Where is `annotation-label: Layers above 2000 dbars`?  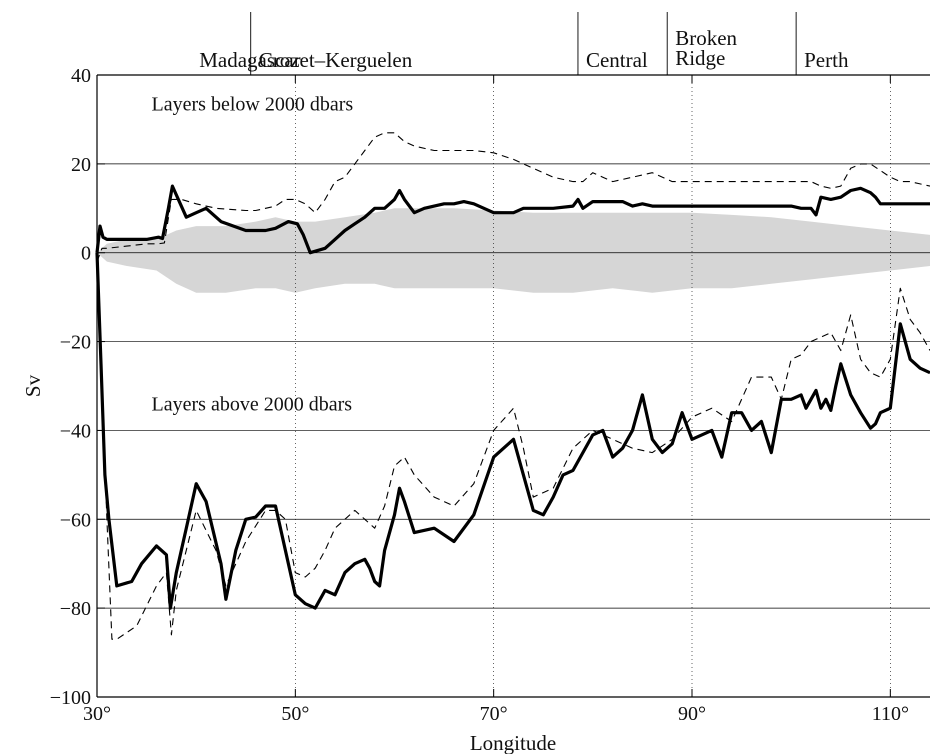 annotation-label: Layers above 2000 dbars is located at coordinates (252, 404).